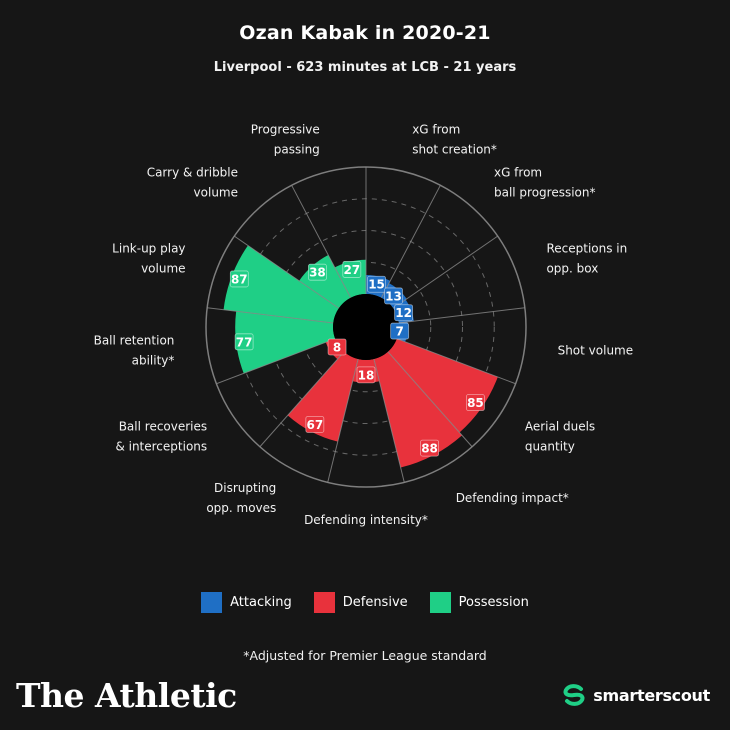 Image resolution: width=730 pixels, height=730 pixels. I want to click on category-label-line: shot creation*, so click(454, 150).